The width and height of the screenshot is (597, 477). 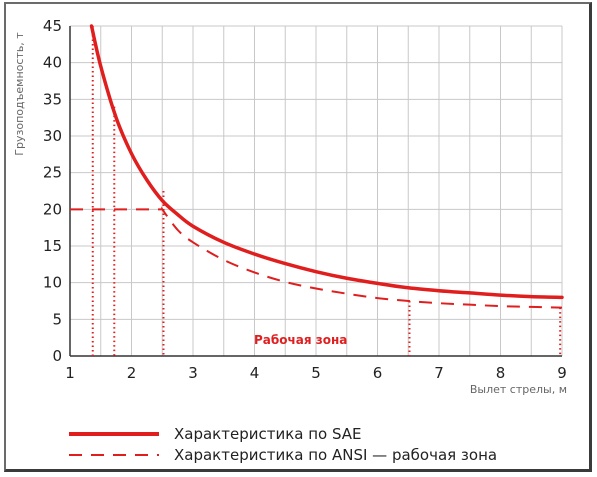 I want to click on y-axis-label: Грузоподъемность, т, so click(x=19, y=94).